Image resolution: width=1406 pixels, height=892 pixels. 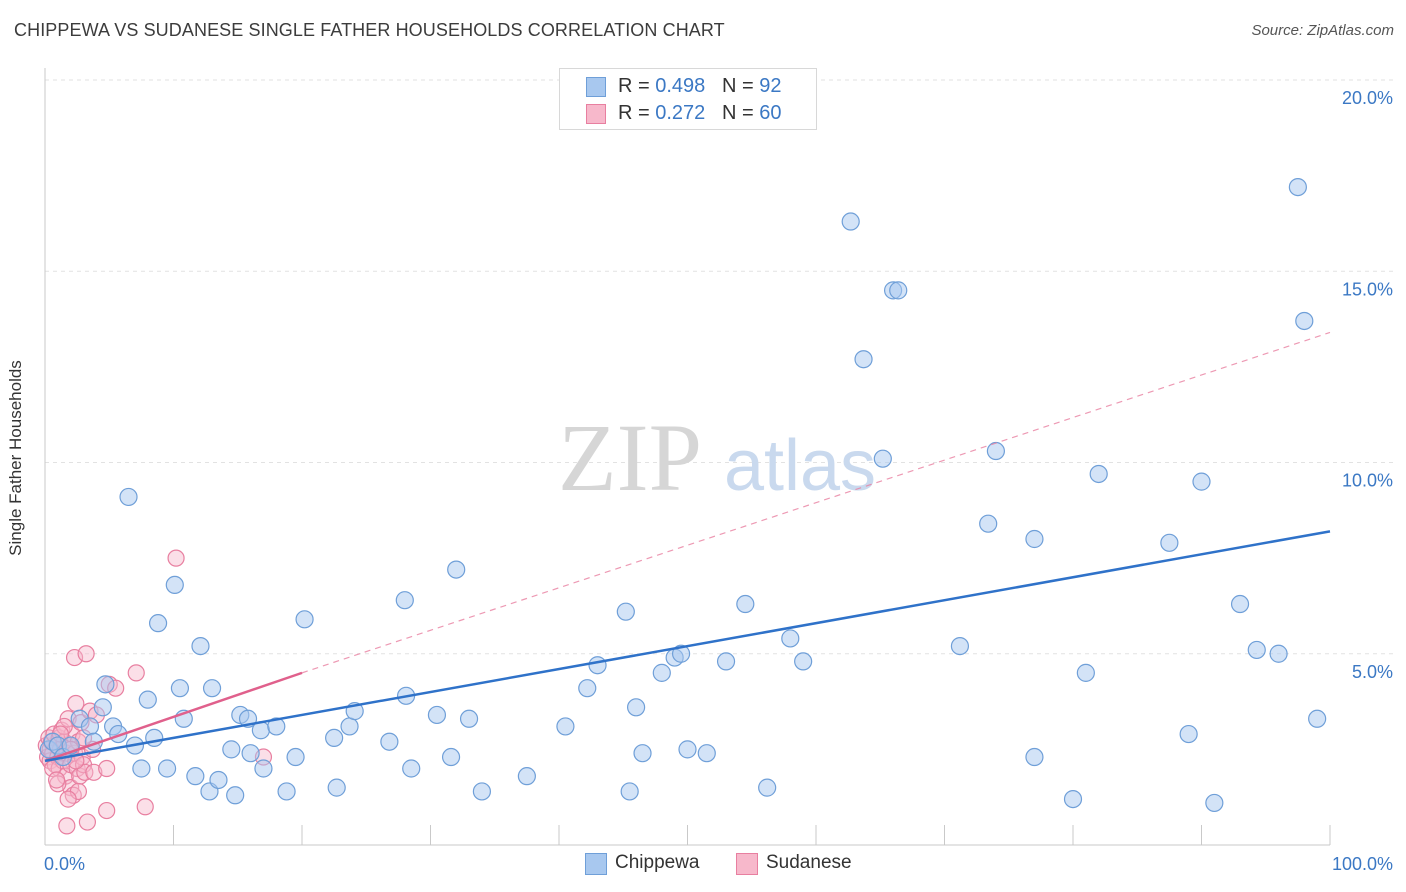 What do you see at coordinates (1372, 672) in the screenshot?
I see `y-tick-label: 5.0%` at bounding box center [1372, 672].